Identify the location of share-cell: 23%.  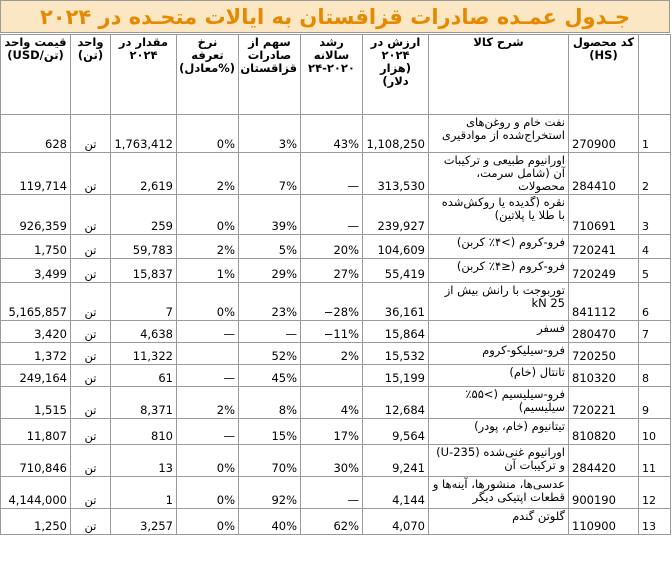
(269, 301).